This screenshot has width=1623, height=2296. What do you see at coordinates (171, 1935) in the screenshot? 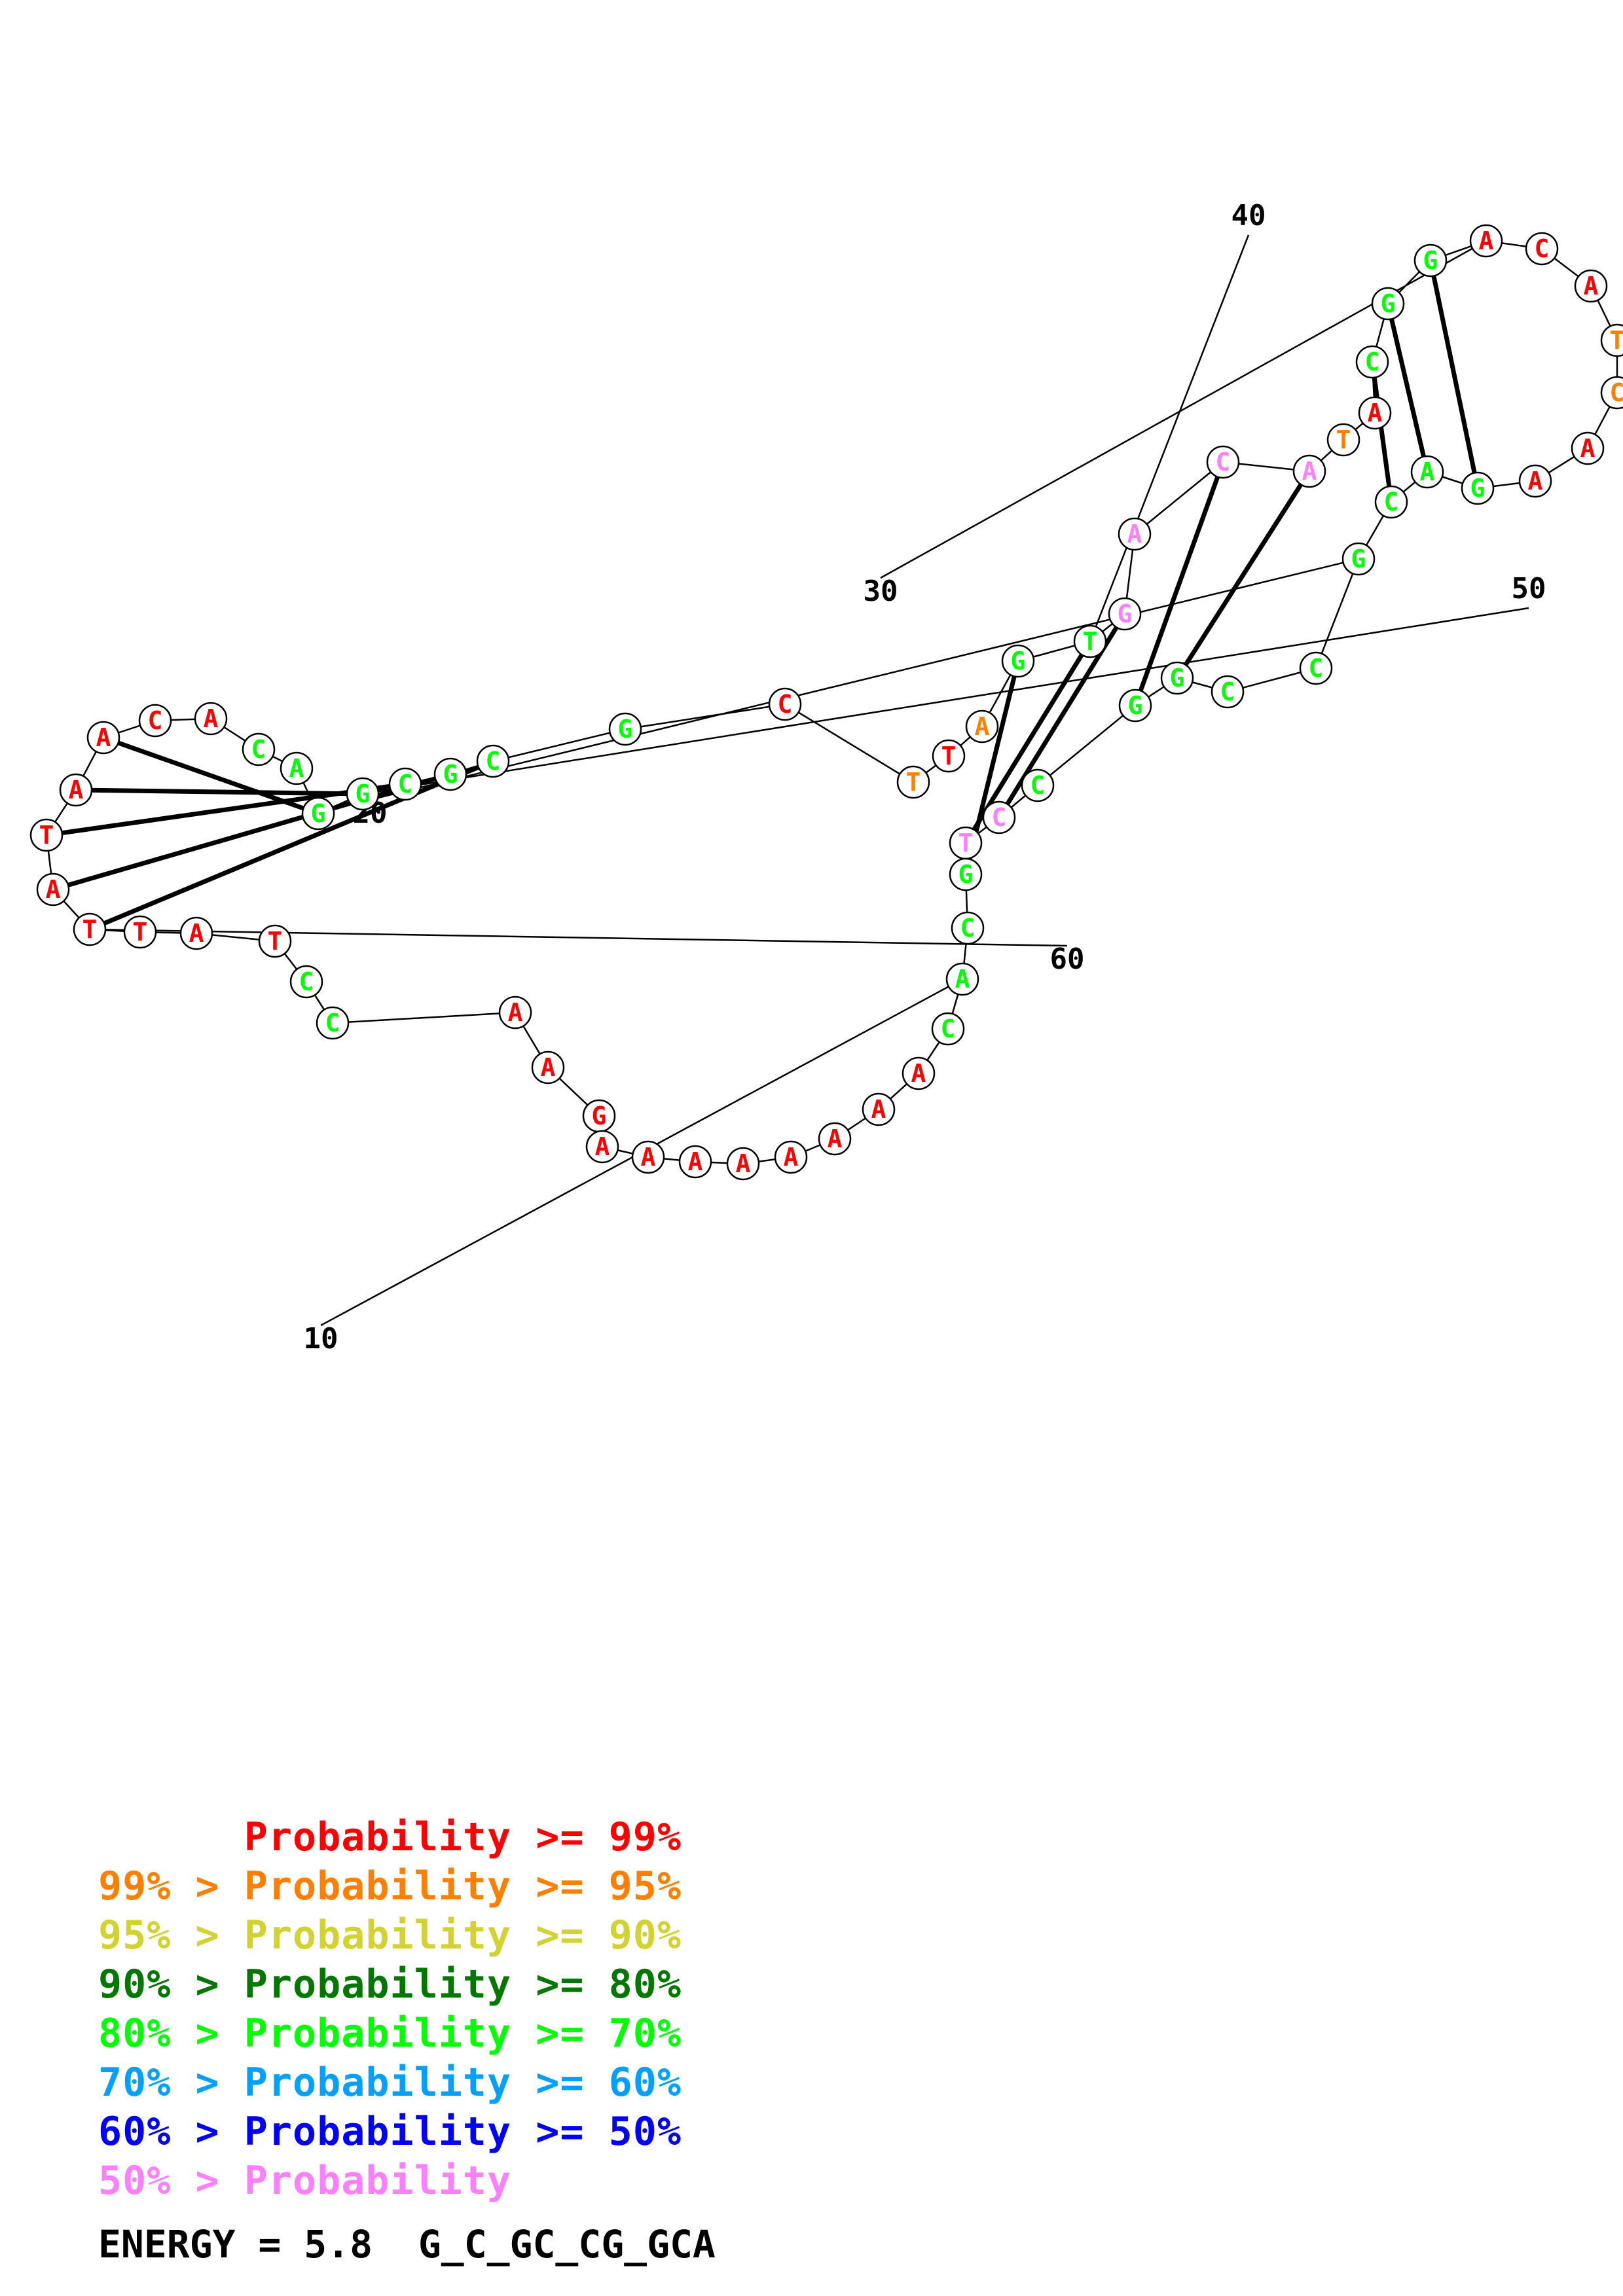
I see `legend-prefix: 95% >` at bounding box center [171, 1935].